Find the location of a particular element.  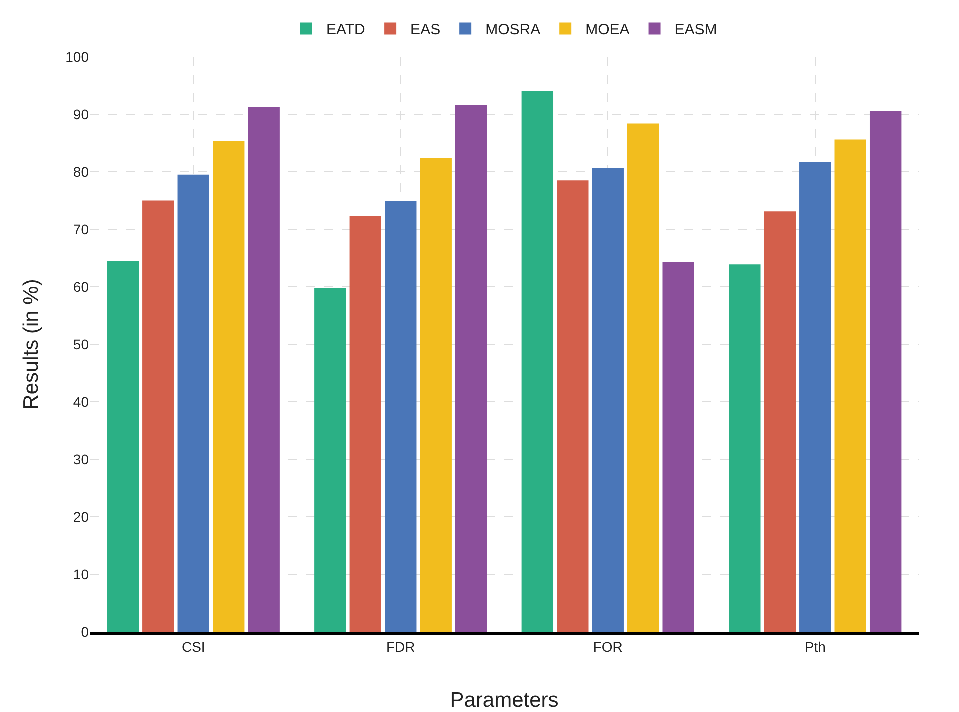

y-tick-label: 0 is located at coordinates (85, 632).